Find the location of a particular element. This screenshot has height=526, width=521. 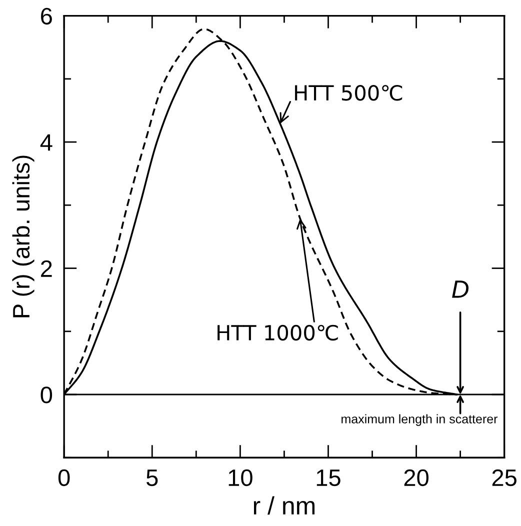

annotation: maximum length in scatterer is located at coordinates (420, 420).